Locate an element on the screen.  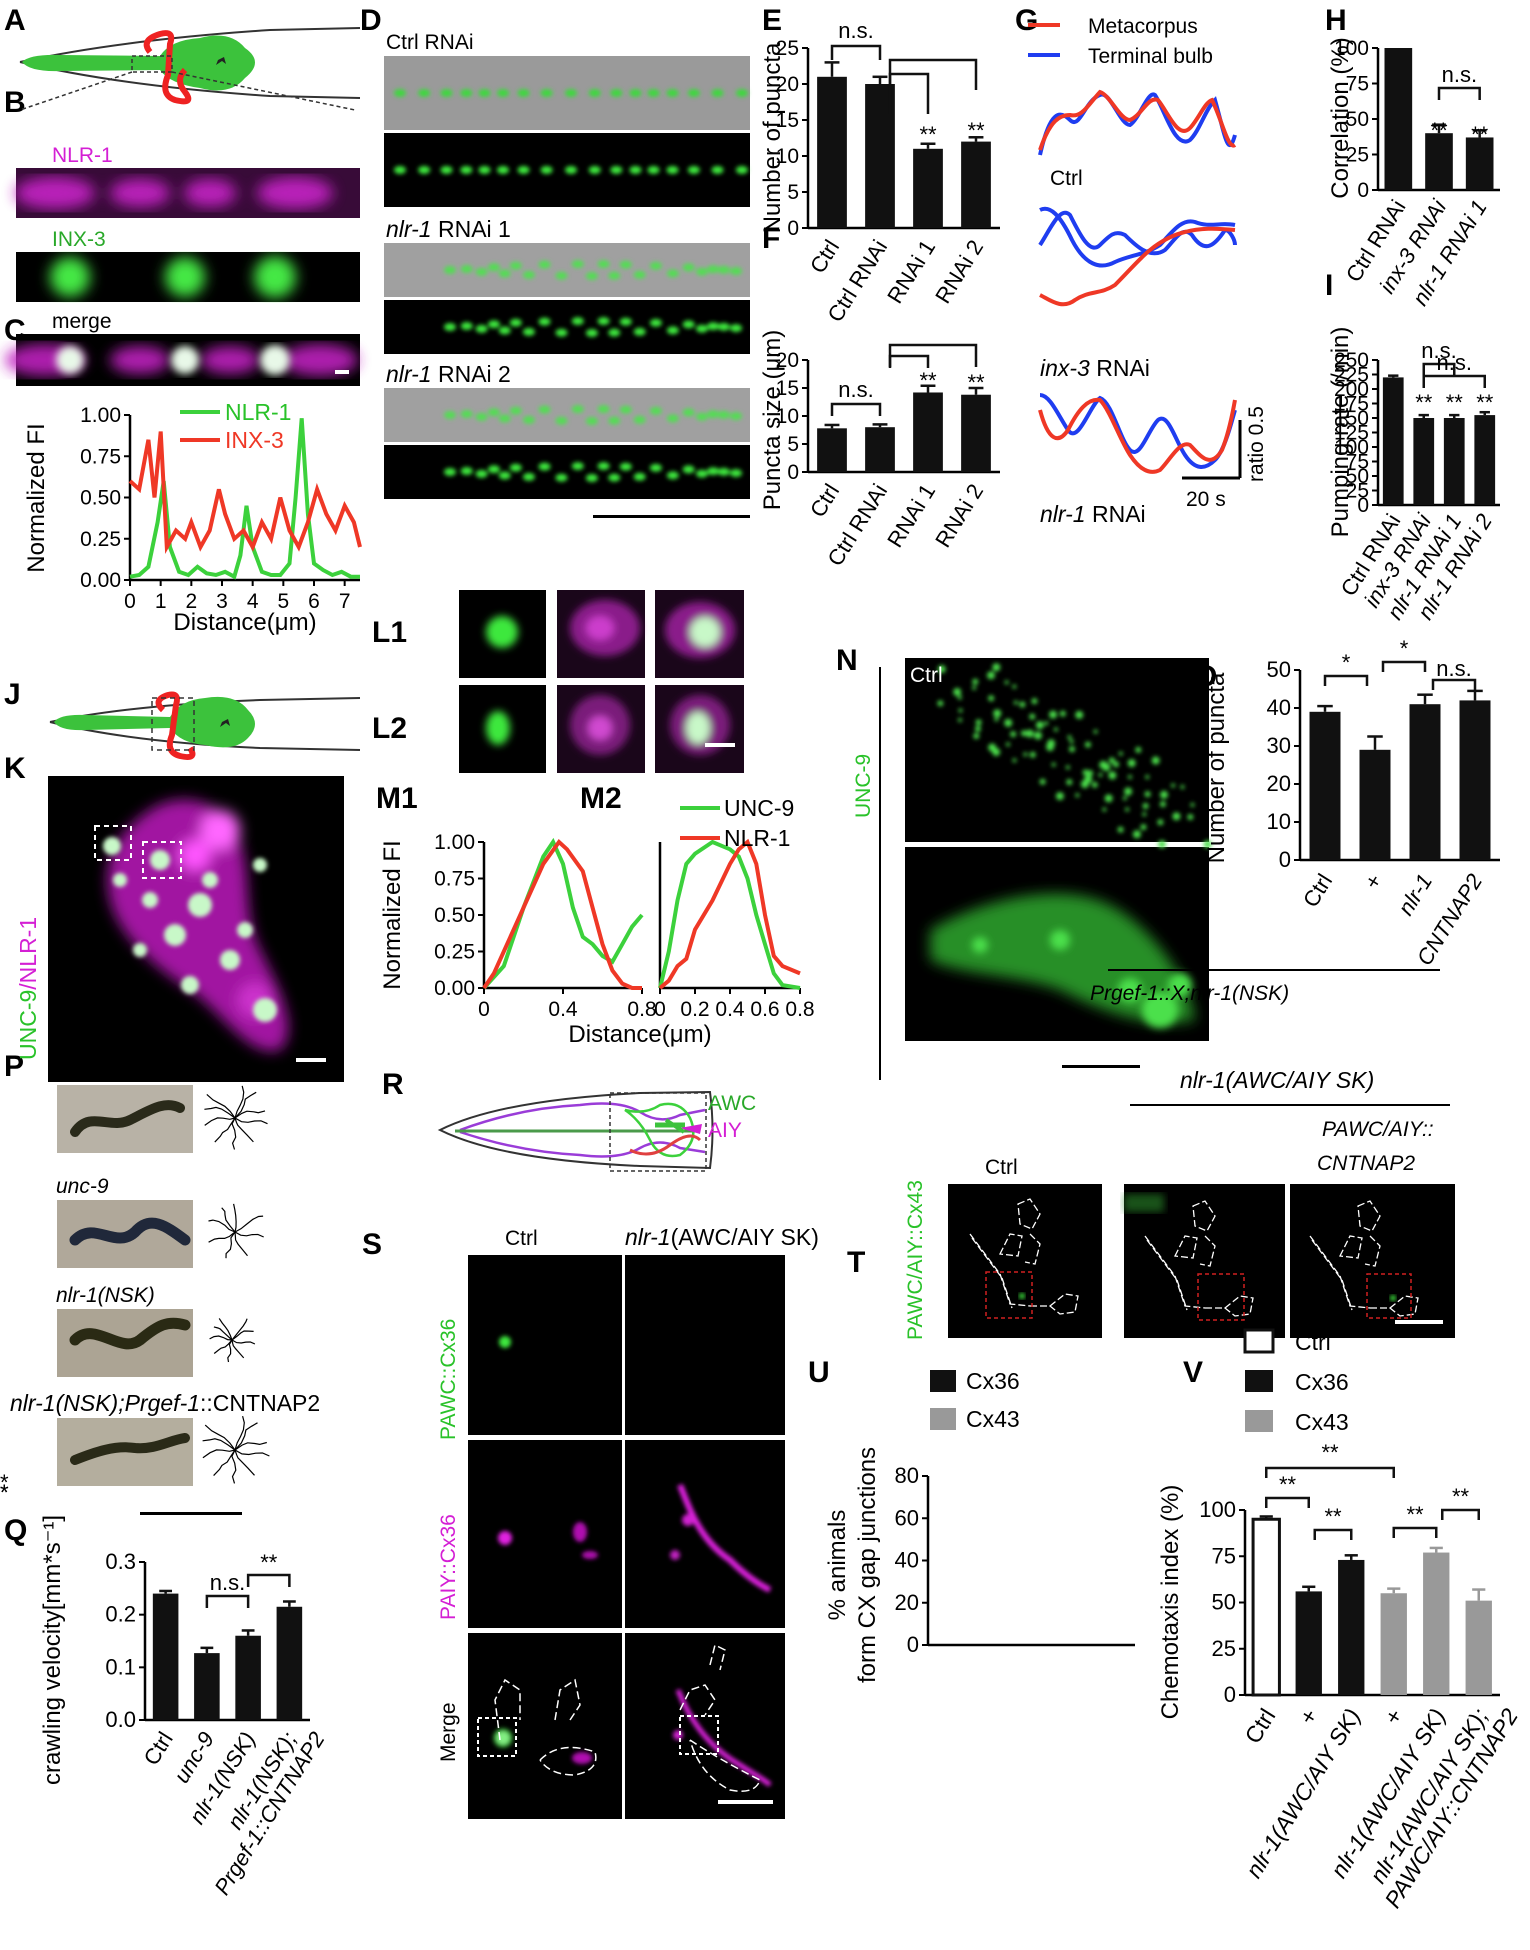
x-tick-label: Ctrl is located at coordinates (824, 256).